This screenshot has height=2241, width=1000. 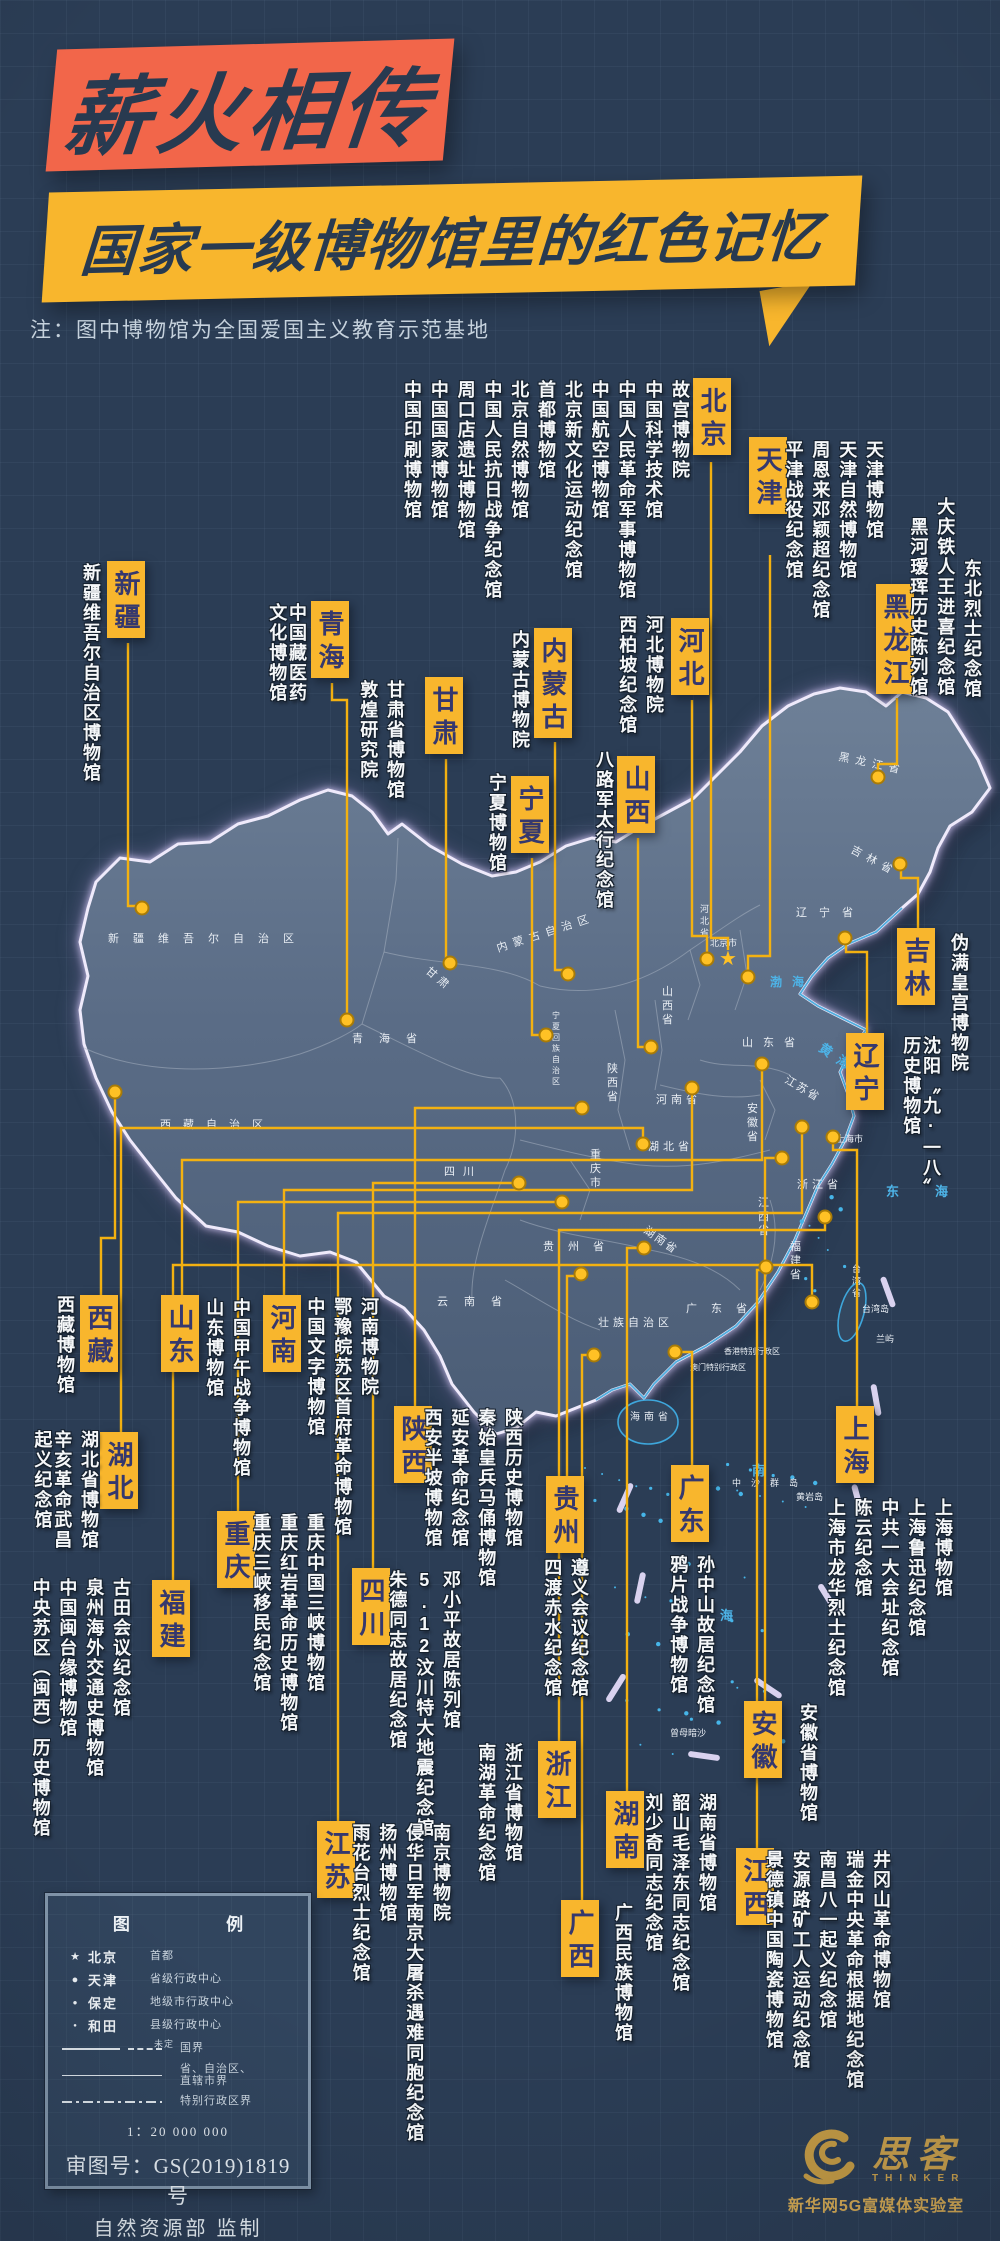 What do you see at coordinates (282, 1333) in the screenshot?
I see `province-label: 河南` at bounding box center [282, 1333].